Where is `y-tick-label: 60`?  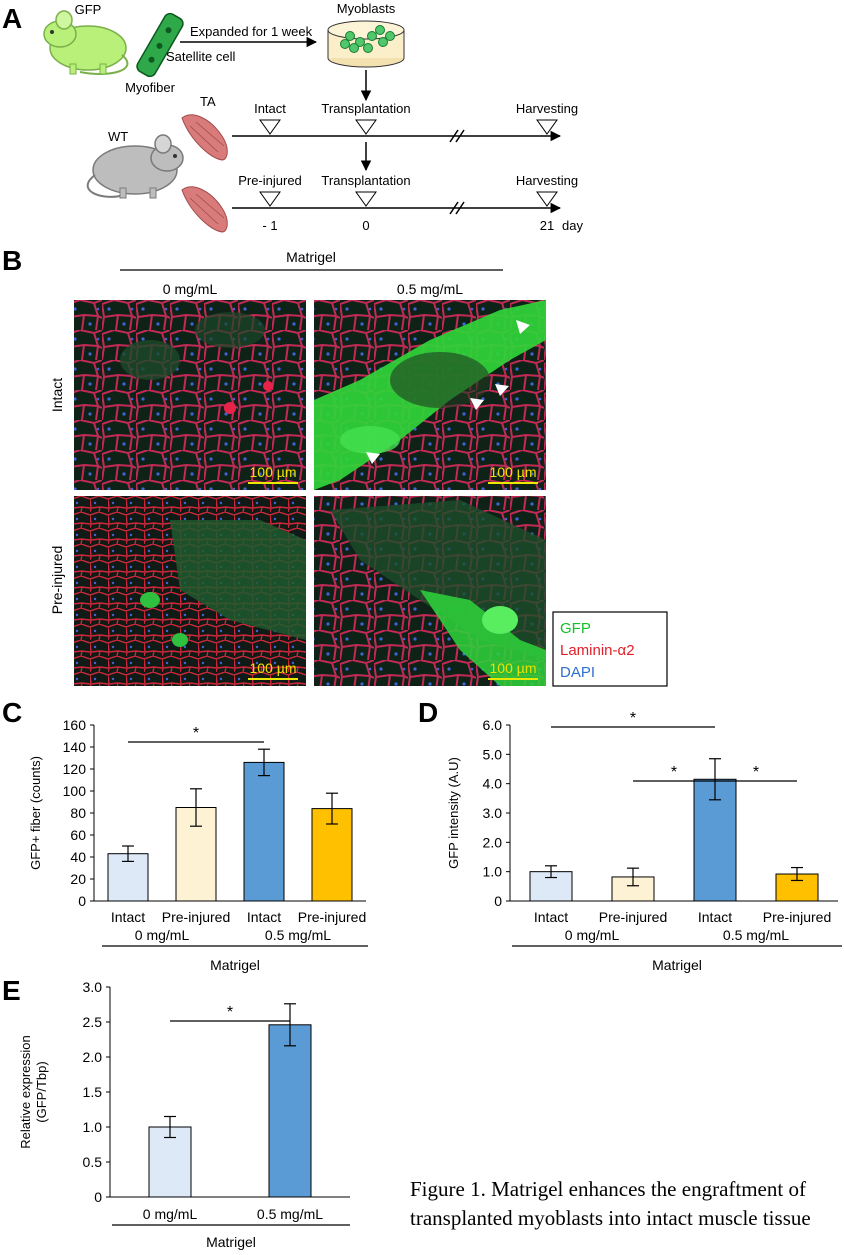
y-tick-label: 60 is located at coordinates (78, 835).